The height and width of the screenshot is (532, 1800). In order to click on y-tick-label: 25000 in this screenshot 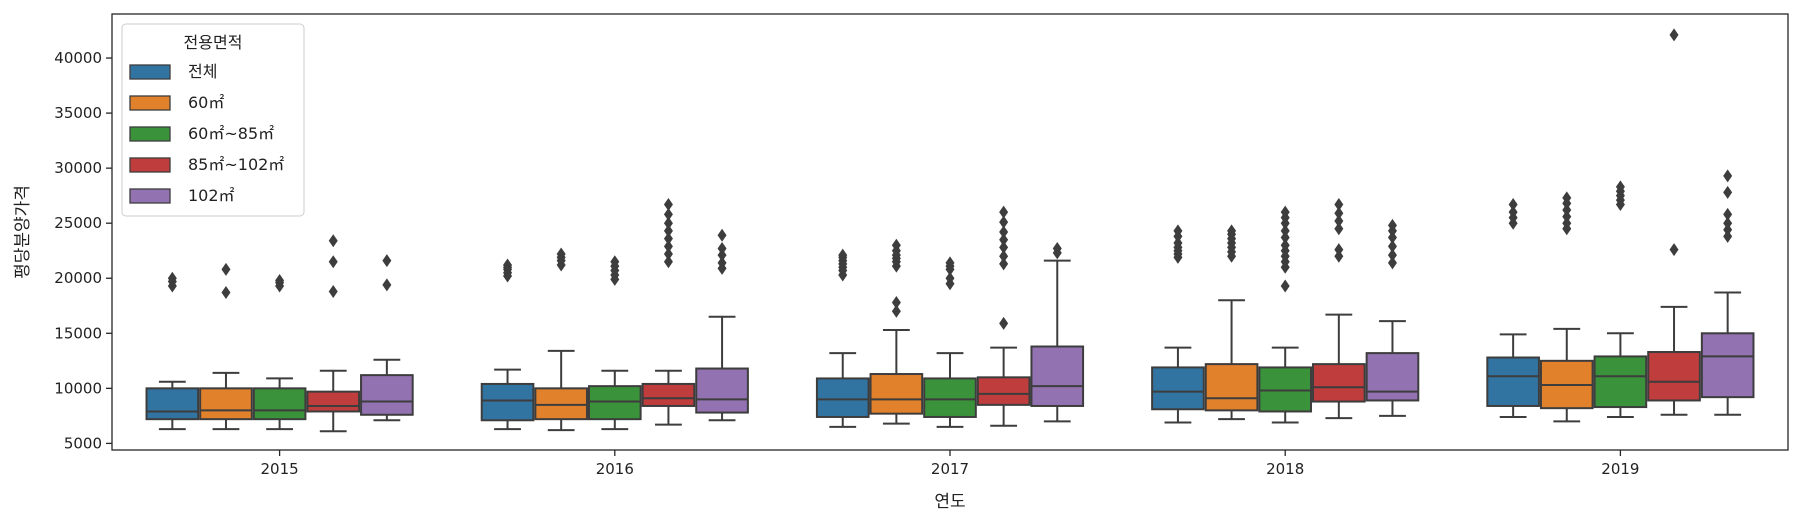, I will do `click(78, 223)`.